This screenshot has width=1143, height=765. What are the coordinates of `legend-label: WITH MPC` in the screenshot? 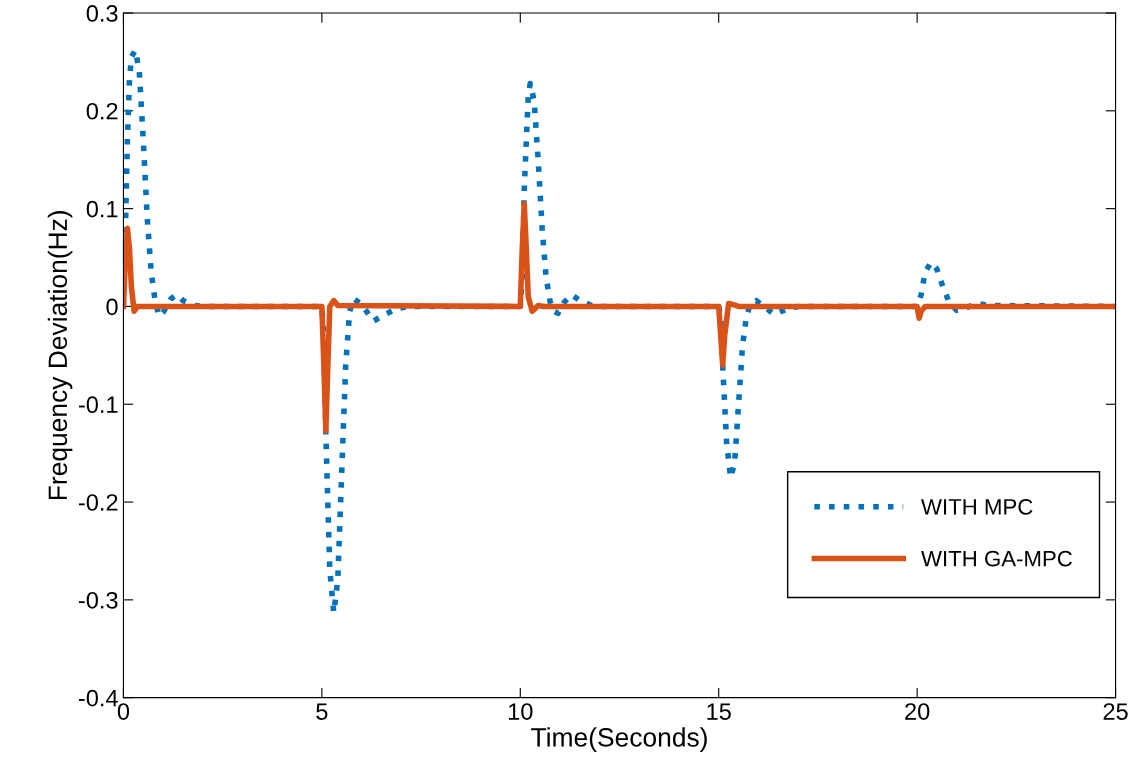 It's located at (977, 506).